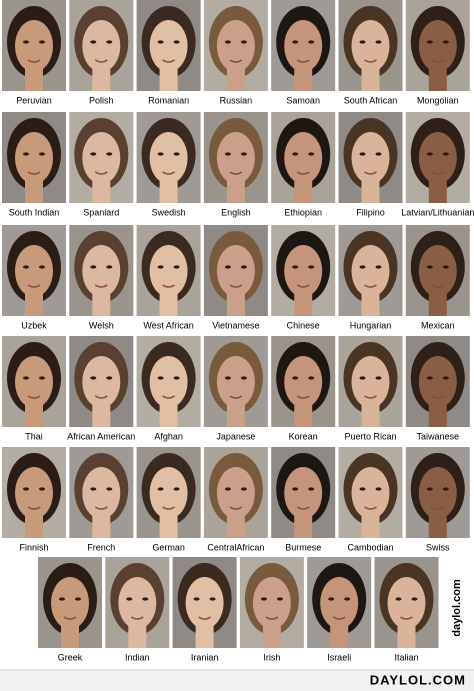 The height and width of the screenshot is (691, 474). What do you see at coordinates (101, 212) in the screenshot?
I see `nationality-label: Spaniard` at bounding box center [101, 212].